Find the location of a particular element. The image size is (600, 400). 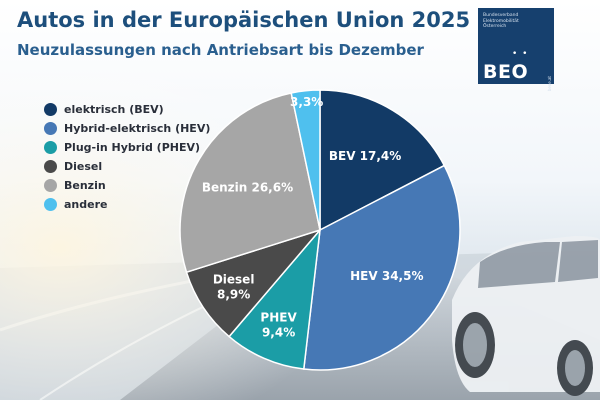

pie-slice-benzin is located at coordinates (250, 183).